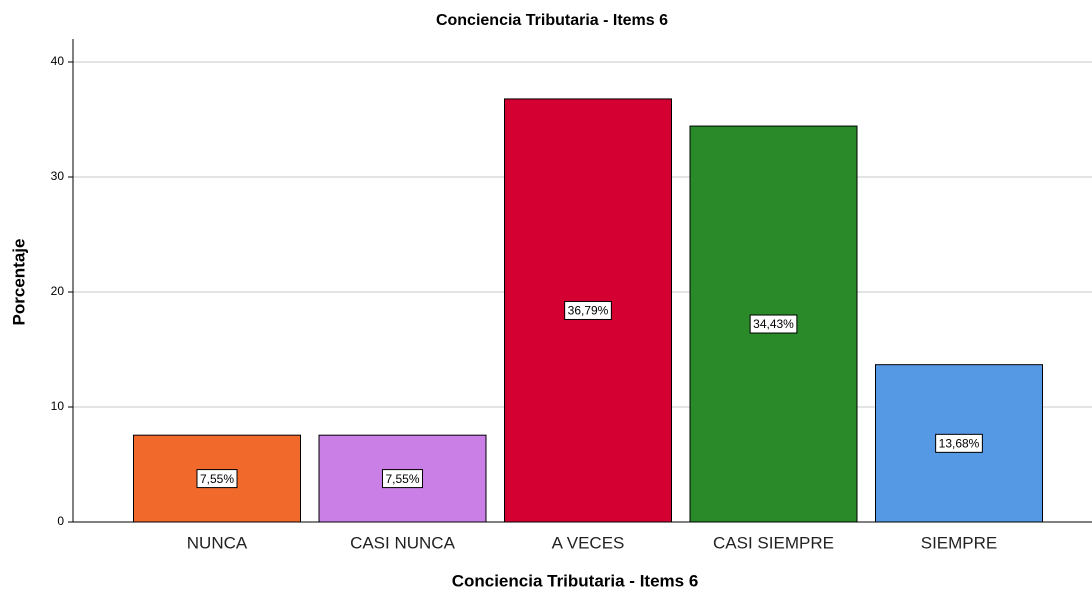  Describe the element at coordinates (217, 542) in the screenshot. I see `x-tick-label: NUNCA` at that location.